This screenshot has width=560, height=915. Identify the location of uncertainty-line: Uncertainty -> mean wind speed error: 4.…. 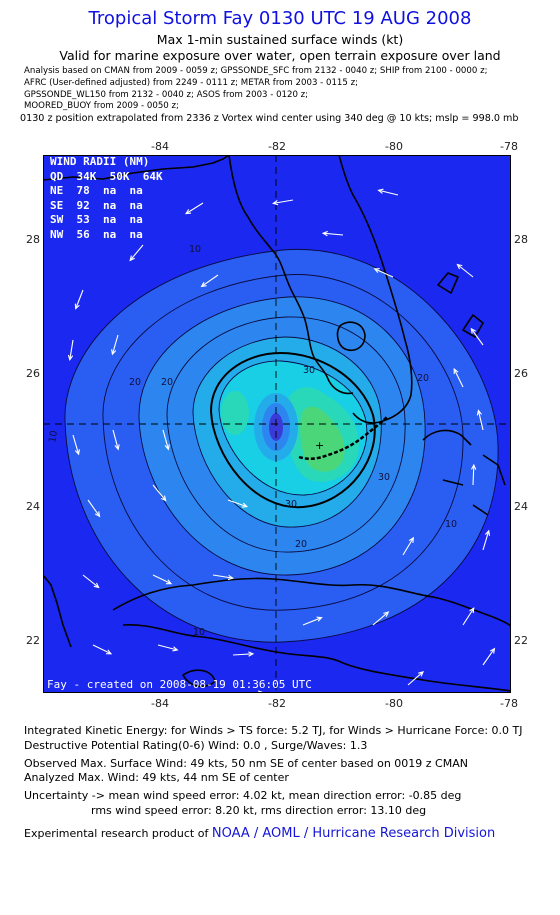
(243, 795).